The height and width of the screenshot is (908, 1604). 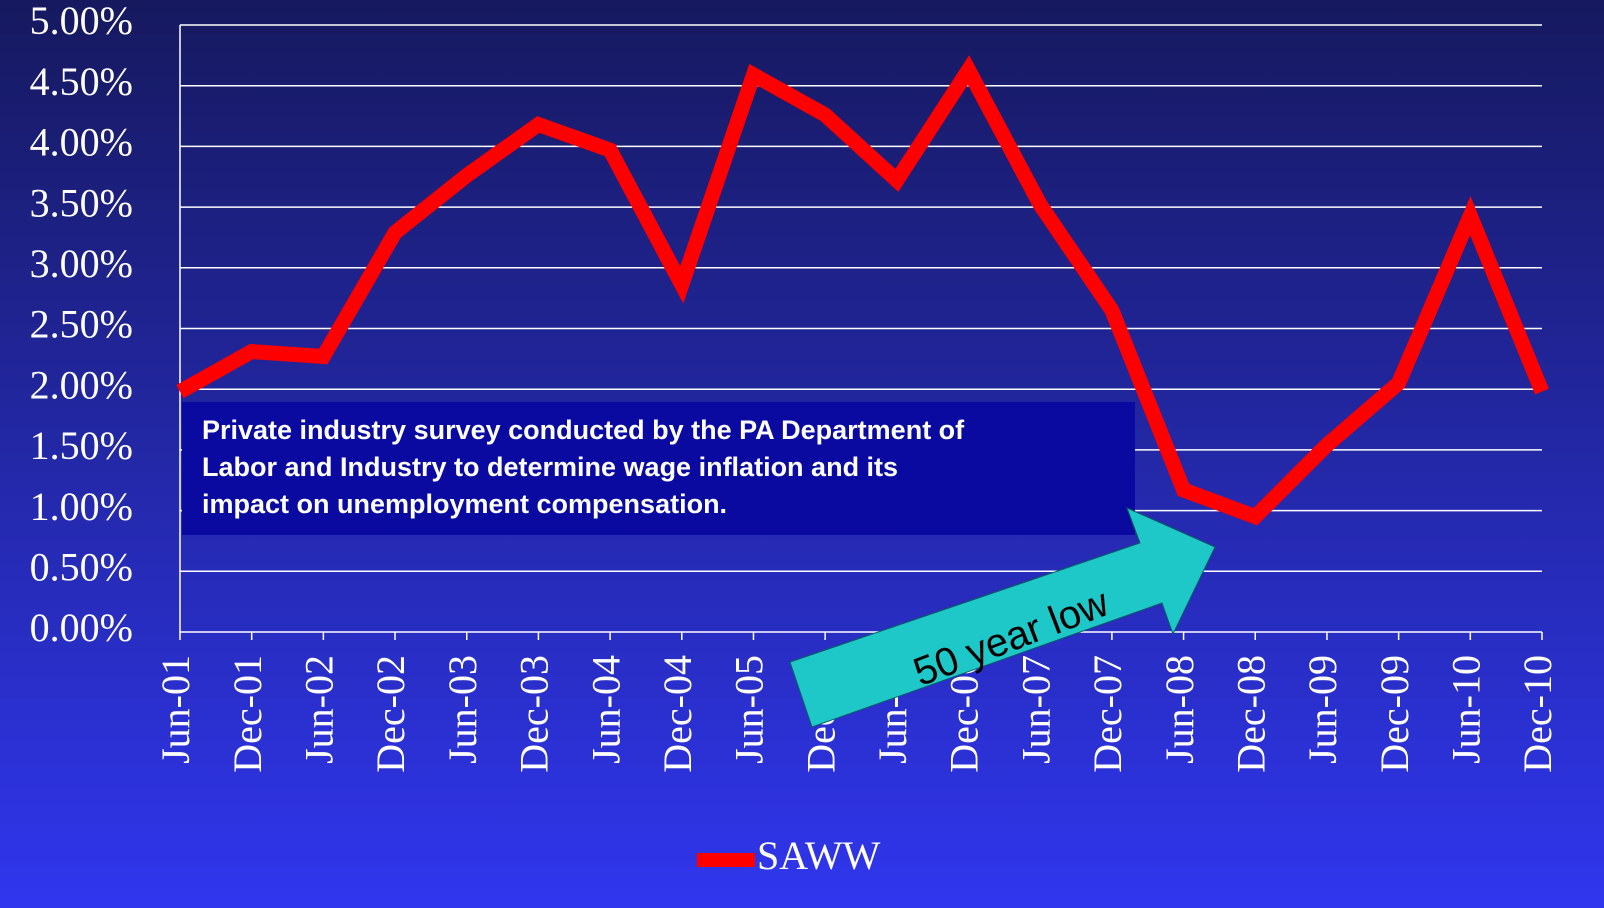 What do you see at coordinates (1107, 714) in the screenshot?
I see `x-tick-label: Dec-07` at bounding box center [1107, 714].